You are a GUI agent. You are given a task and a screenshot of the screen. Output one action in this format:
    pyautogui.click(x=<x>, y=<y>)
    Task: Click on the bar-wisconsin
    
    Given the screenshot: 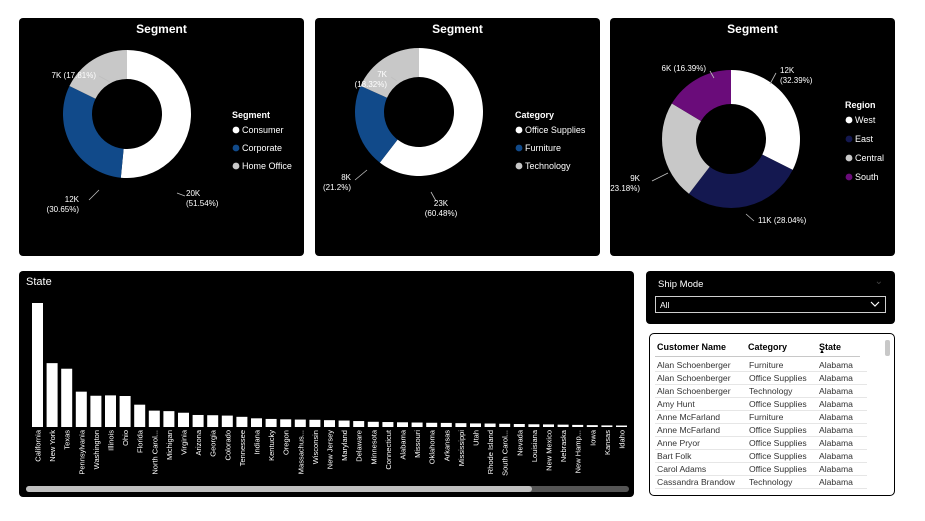 What is the action you would take?
    pyautogui.click(x=315, y=423)
    